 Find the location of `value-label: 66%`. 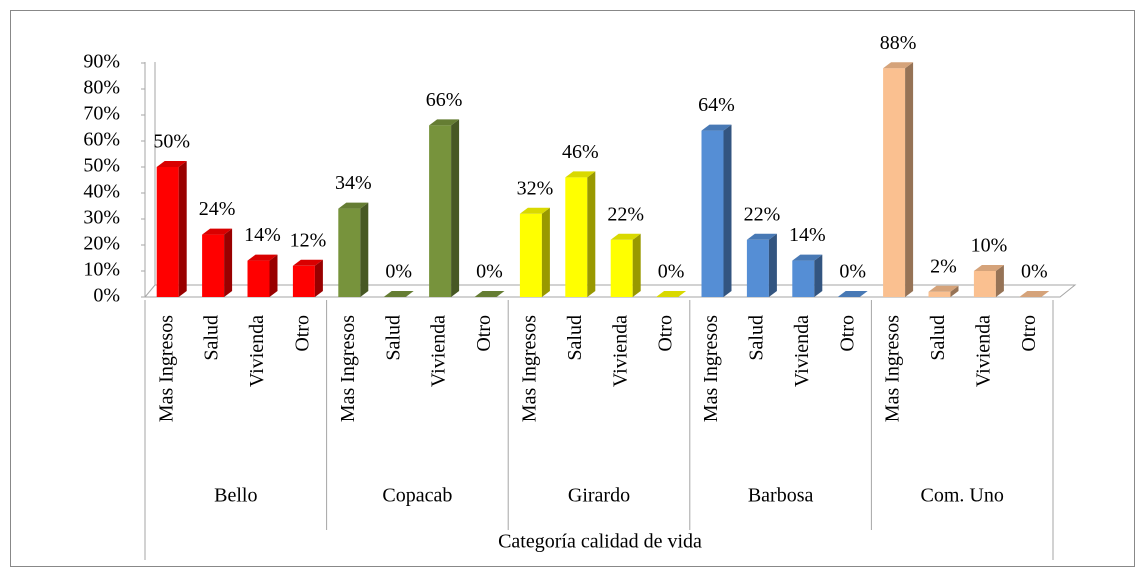

value-label: 66% is located at coordinates (444, 100).